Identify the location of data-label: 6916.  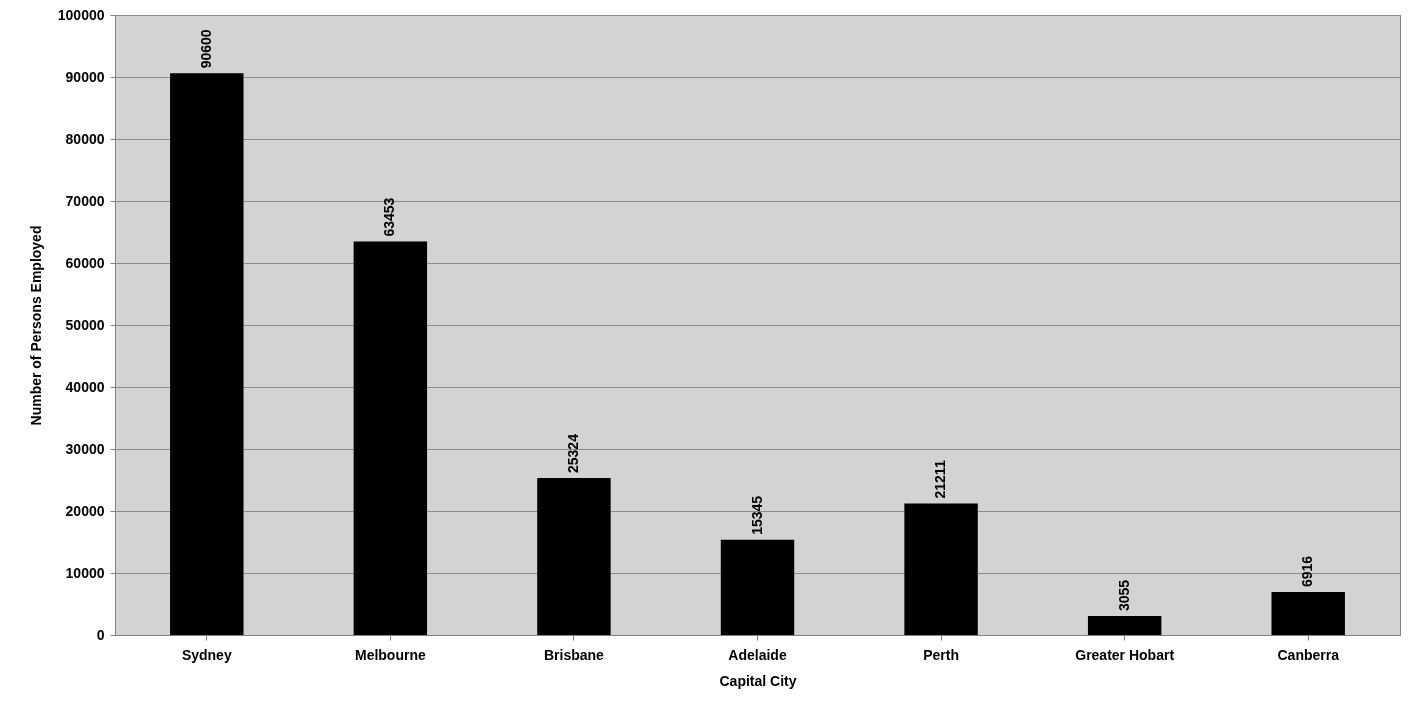
(1307, 571).